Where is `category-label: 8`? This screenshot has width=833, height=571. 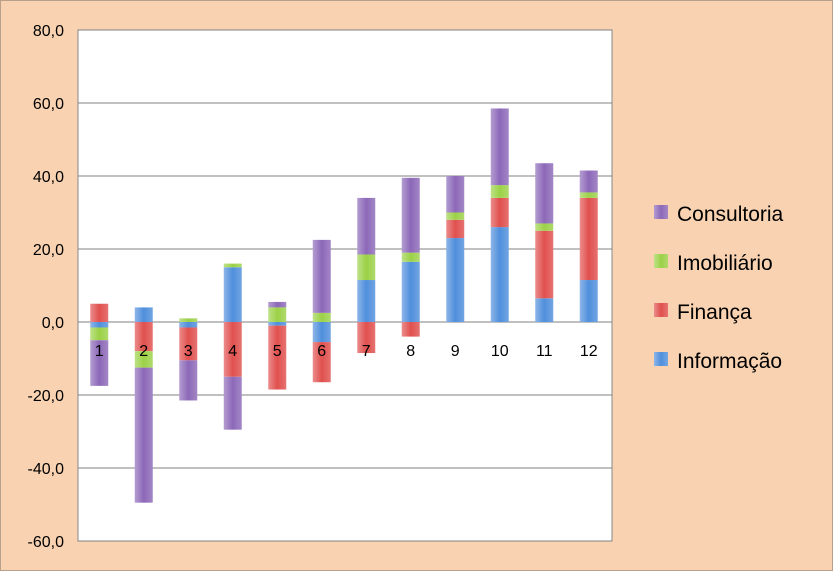 category-label: 8 is located at coordinates (410, 351).